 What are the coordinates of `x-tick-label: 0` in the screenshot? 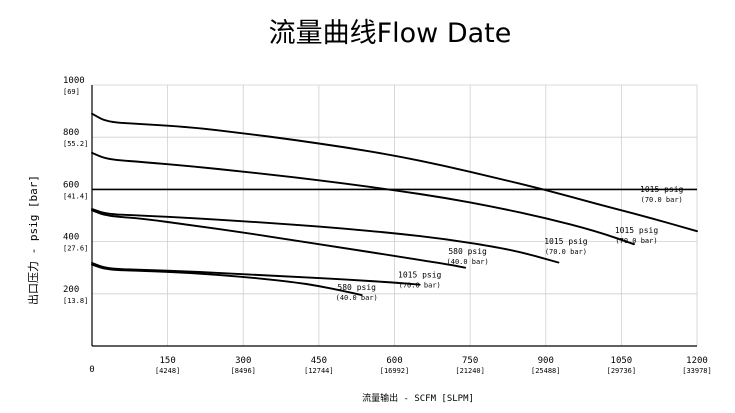 It's located at (91, 370).